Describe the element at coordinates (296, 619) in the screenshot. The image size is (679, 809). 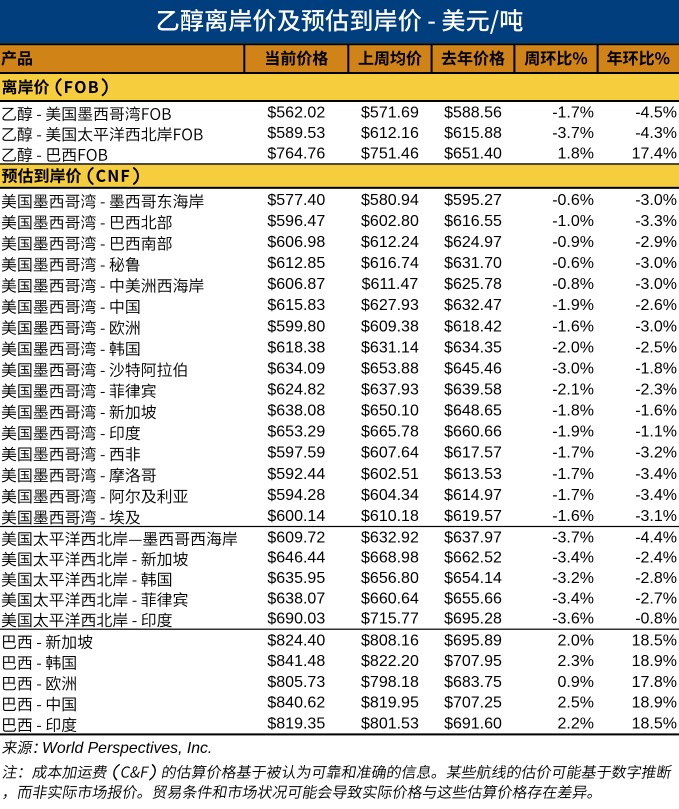
I see `svg-text: $690.03` at that location.